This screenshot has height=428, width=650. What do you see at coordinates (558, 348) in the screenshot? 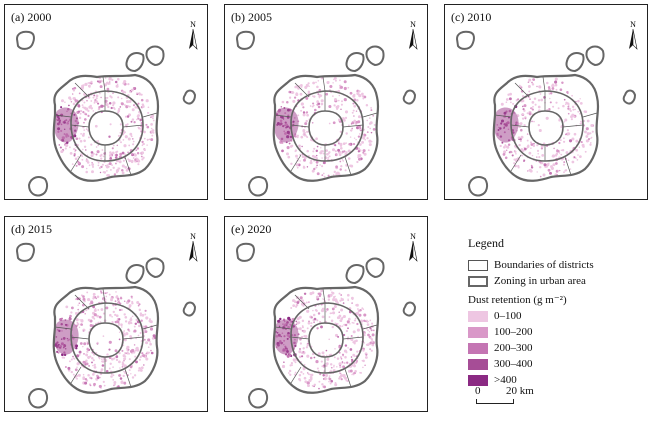
I see `legend-class-2: 200–300` at bounding box center [558, 348].